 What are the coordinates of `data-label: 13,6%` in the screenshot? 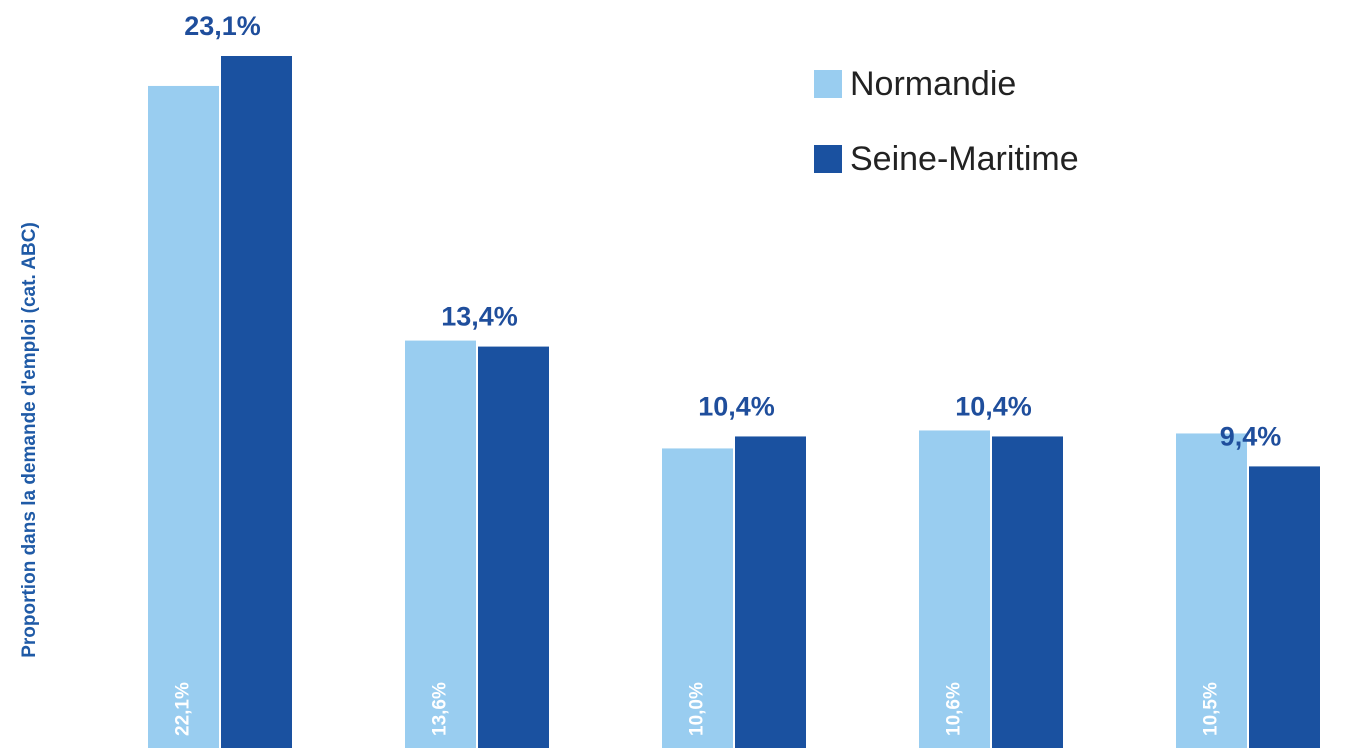 It's located at (440, 709).